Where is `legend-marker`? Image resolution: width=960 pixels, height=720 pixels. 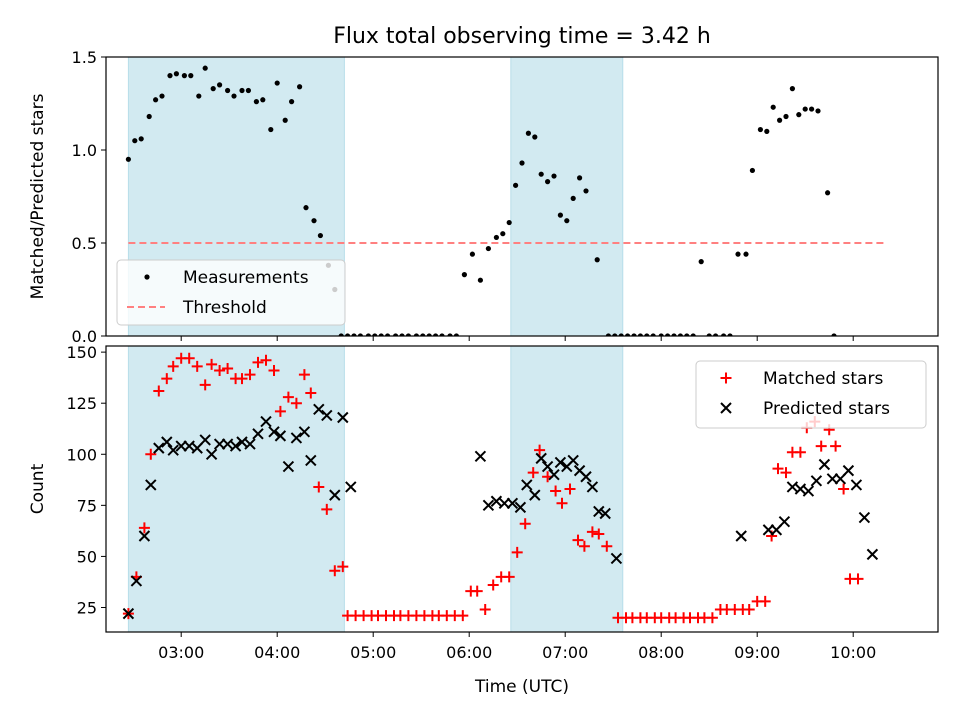
legend-marker is located at coordinates (726, 408).